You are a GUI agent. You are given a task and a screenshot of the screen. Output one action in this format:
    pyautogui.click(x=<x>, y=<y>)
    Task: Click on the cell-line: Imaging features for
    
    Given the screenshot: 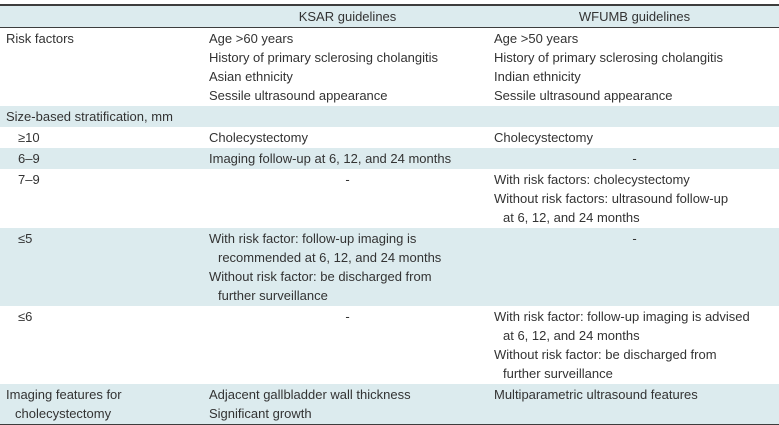 What is the action you would take?
    pyautogui.click(x=64, y=394)
    